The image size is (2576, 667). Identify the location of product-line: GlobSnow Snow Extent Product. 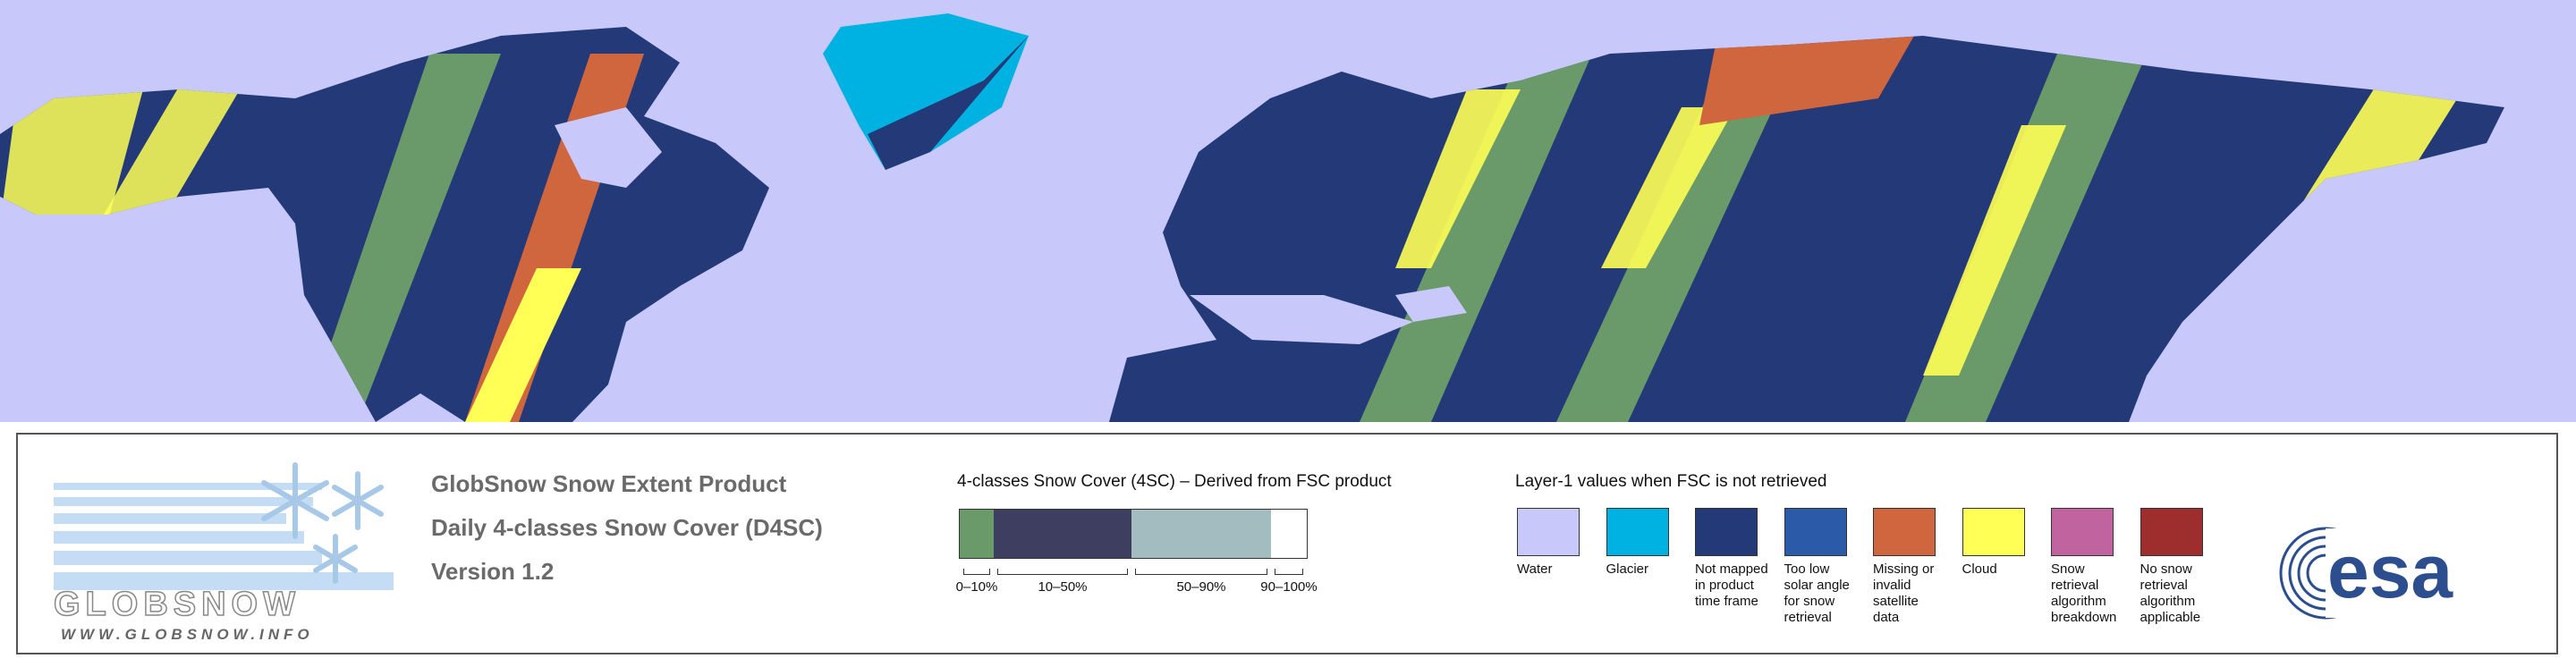
(609, 484).